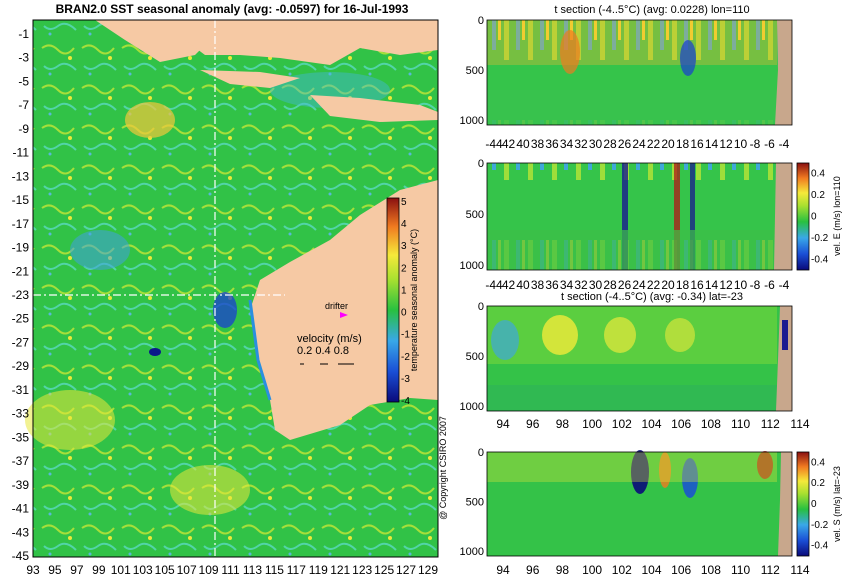 The width and height of the screenshot is (850, 580). Describe the element at coordinates (523, 144) in the screenshot. I see `panel1-x-tick-label: 40` at that location.